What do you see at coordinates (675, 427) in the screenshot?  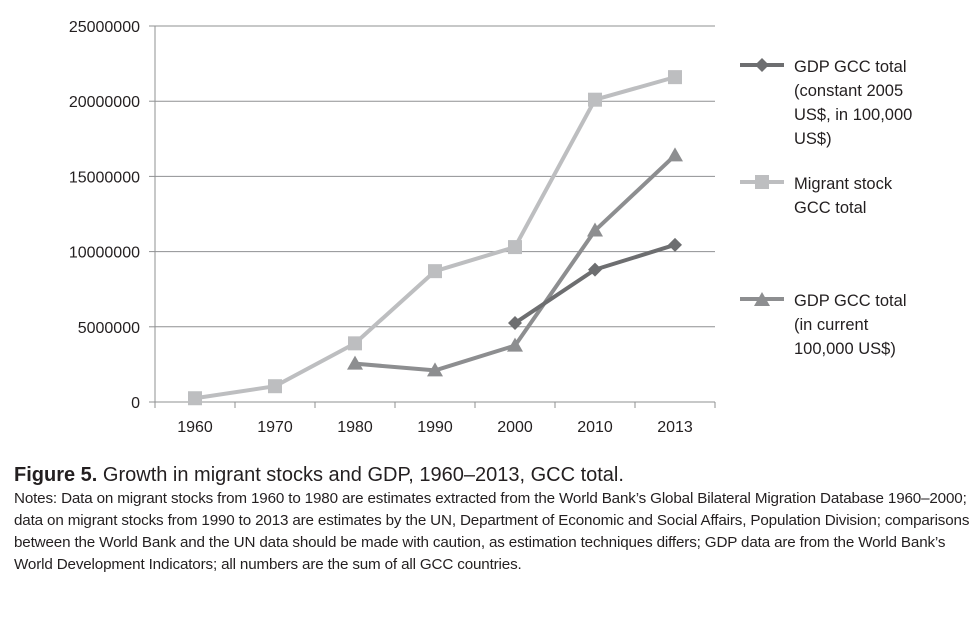 I see `x-tick-label: 2013` at bounding box center [675, 427].